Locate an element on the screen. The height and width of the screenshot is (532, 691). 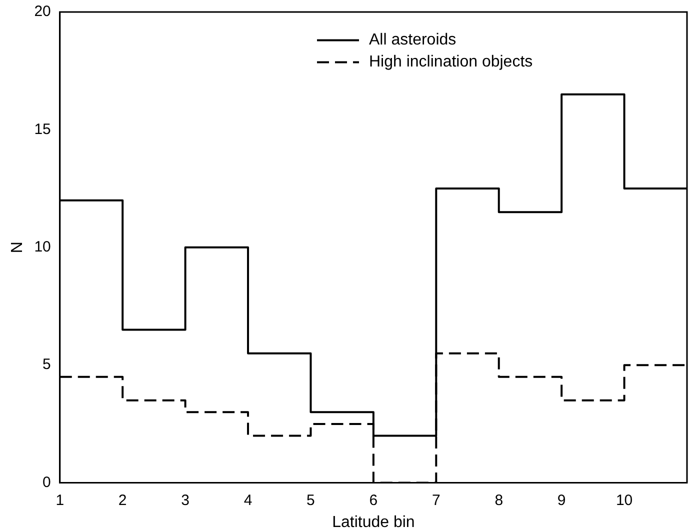
x-tick-label: 1 is located at coordinates (60, 500).